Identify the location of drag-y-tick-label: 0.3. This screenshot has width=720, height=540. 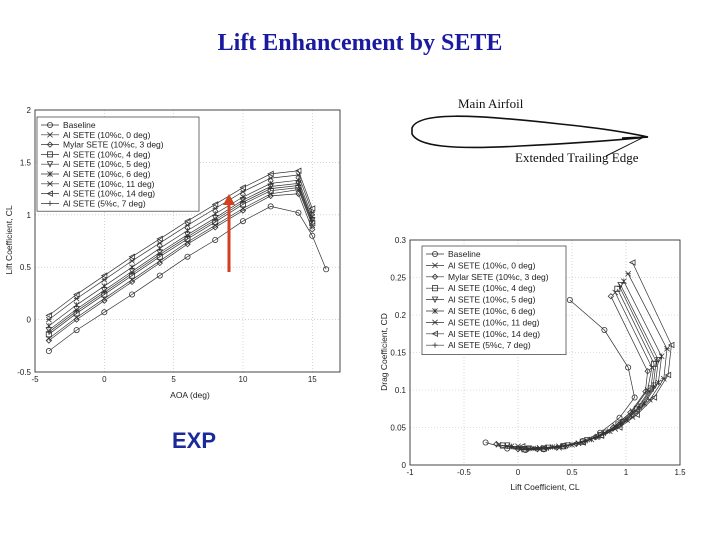
(401, 240).